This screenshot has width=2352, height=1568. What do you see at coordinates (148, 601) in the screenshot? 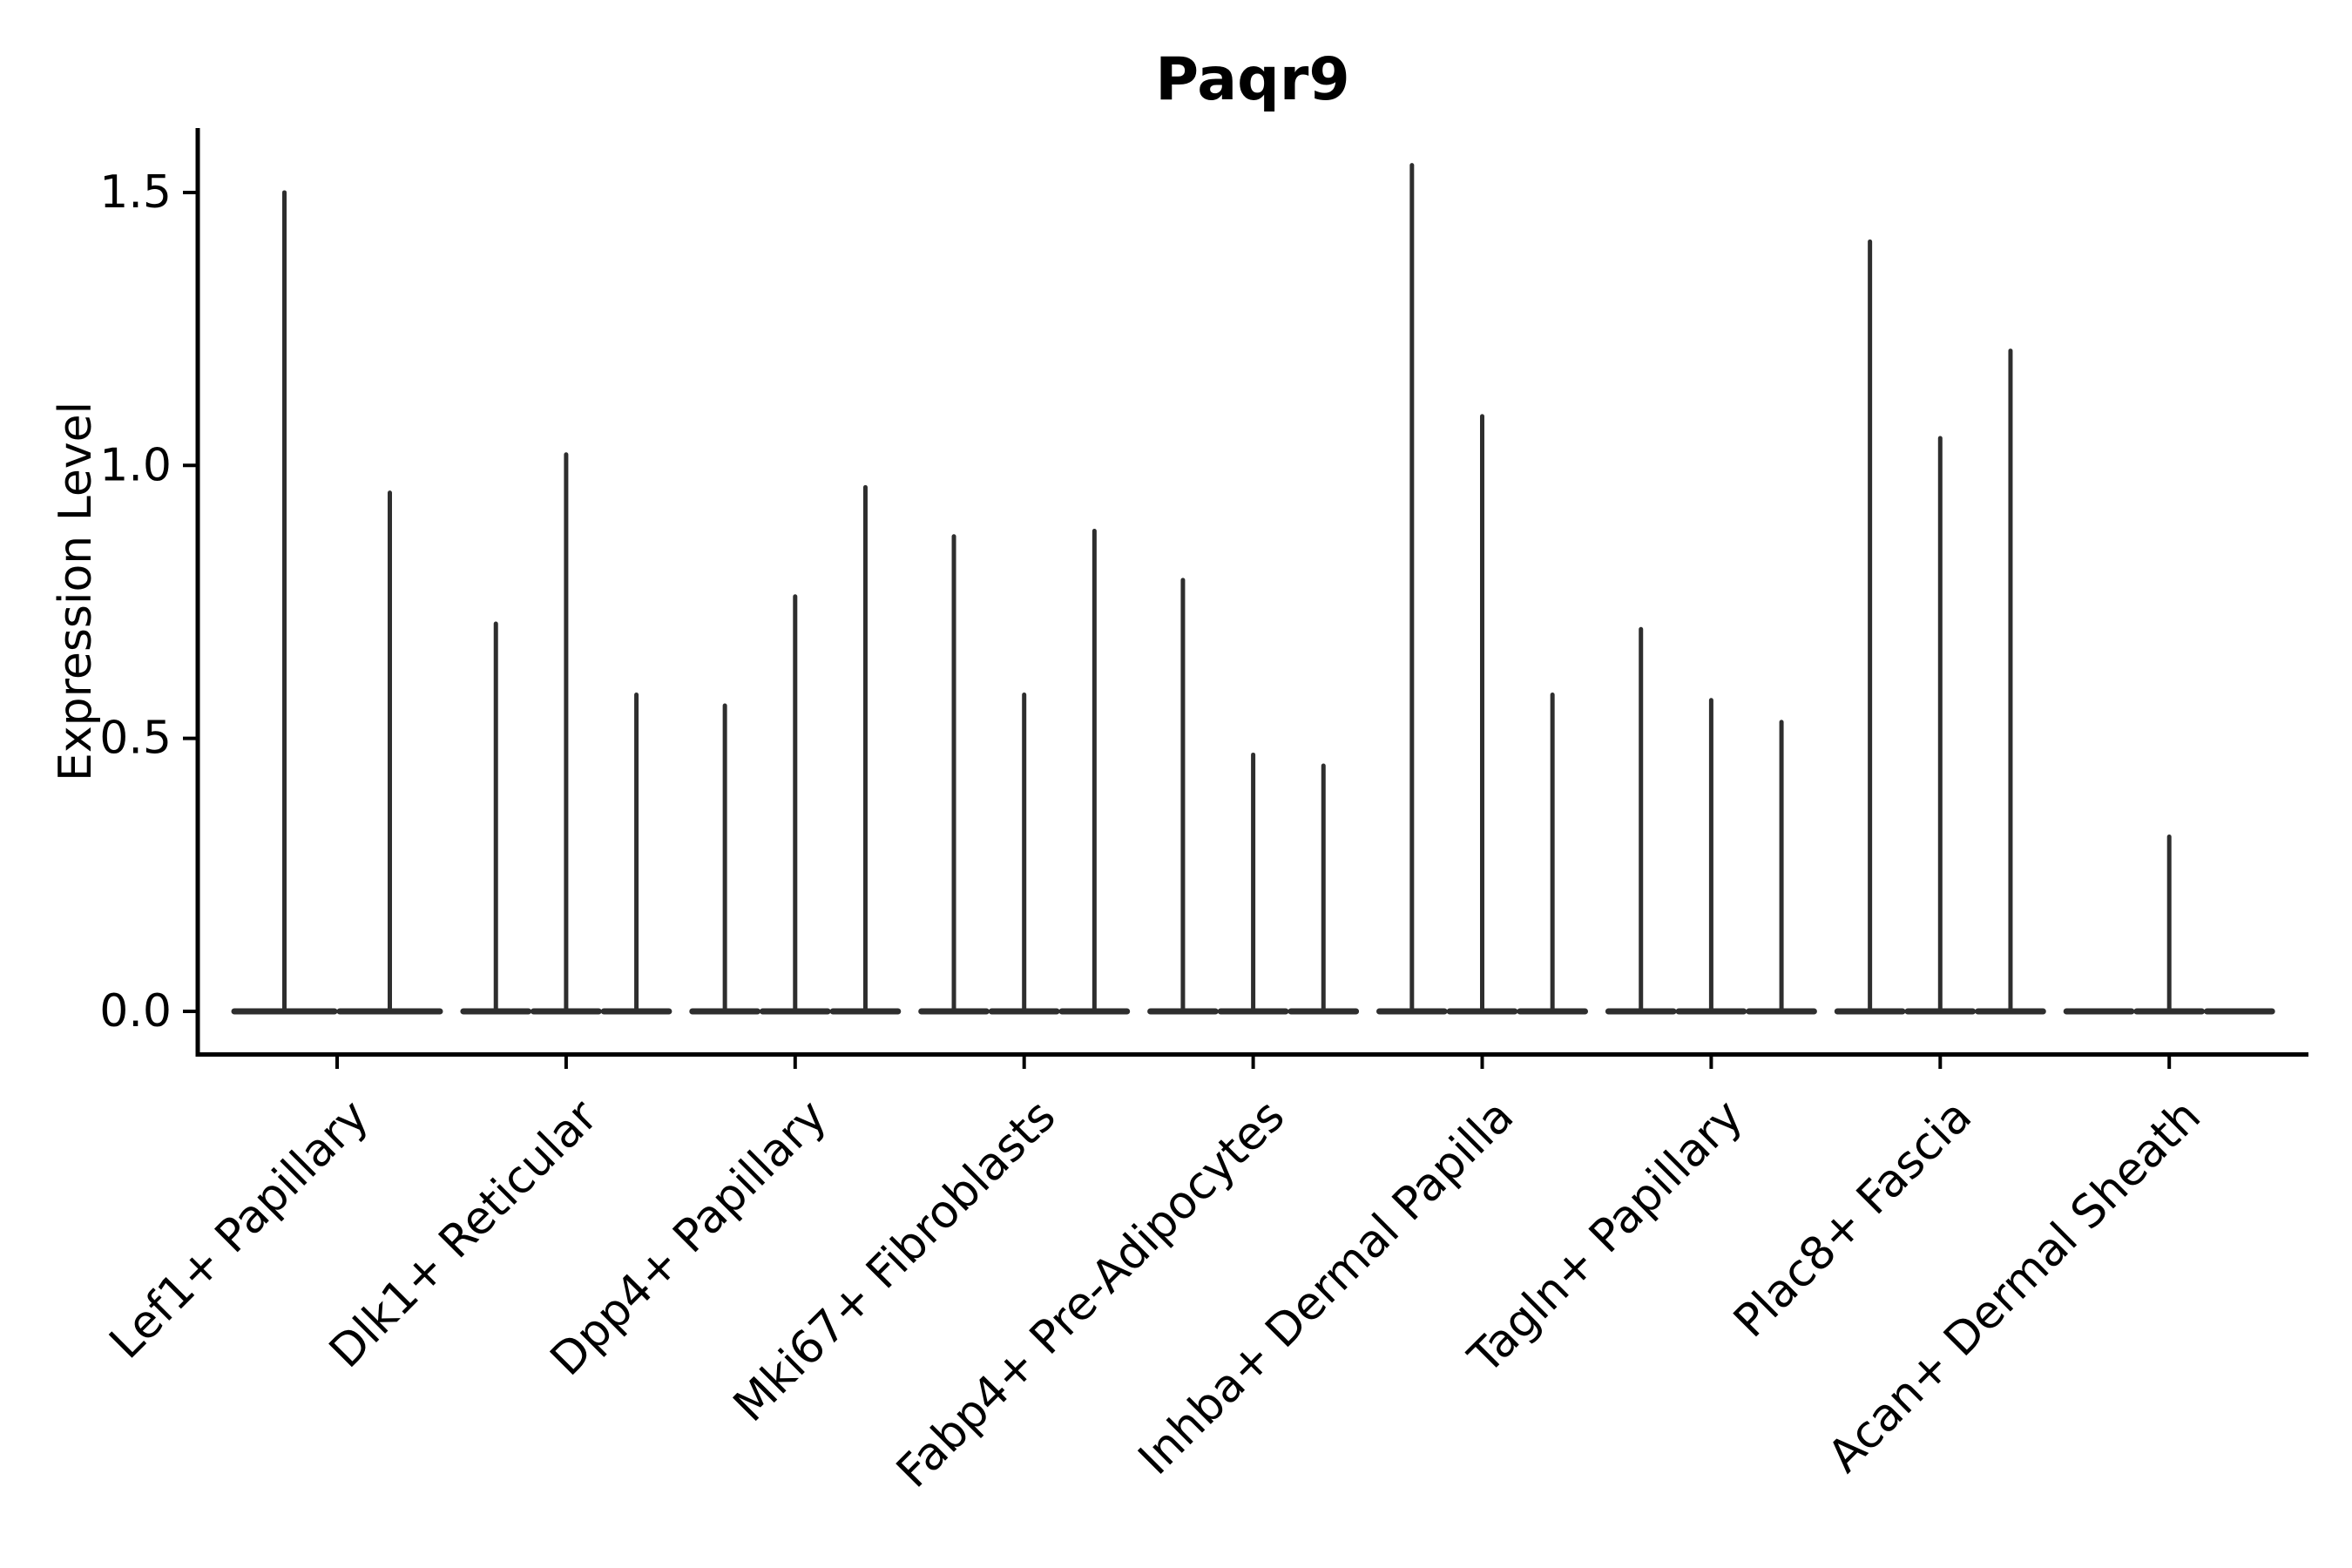
I see `y-axis-ticks: 0.0 0.5 1.0 1.5` at bounding box center [148, 601].